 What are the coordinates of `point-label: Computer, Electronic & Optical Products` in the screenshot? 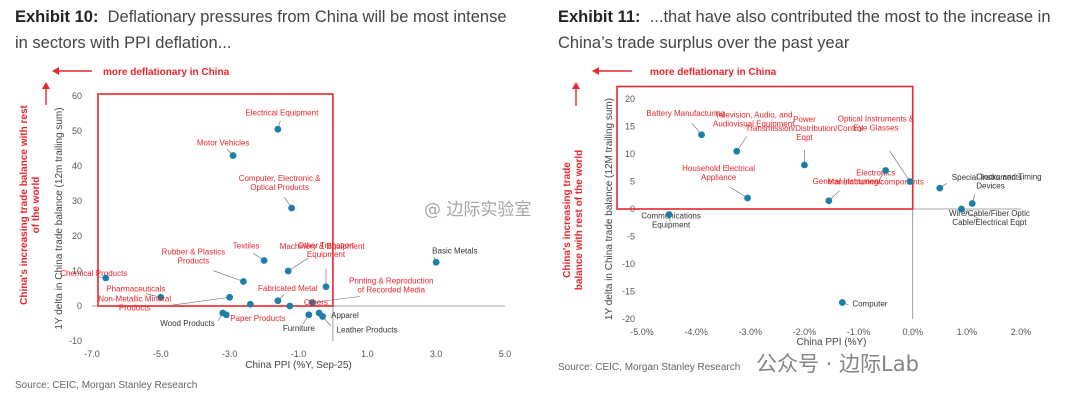 It's located at (280, 183).